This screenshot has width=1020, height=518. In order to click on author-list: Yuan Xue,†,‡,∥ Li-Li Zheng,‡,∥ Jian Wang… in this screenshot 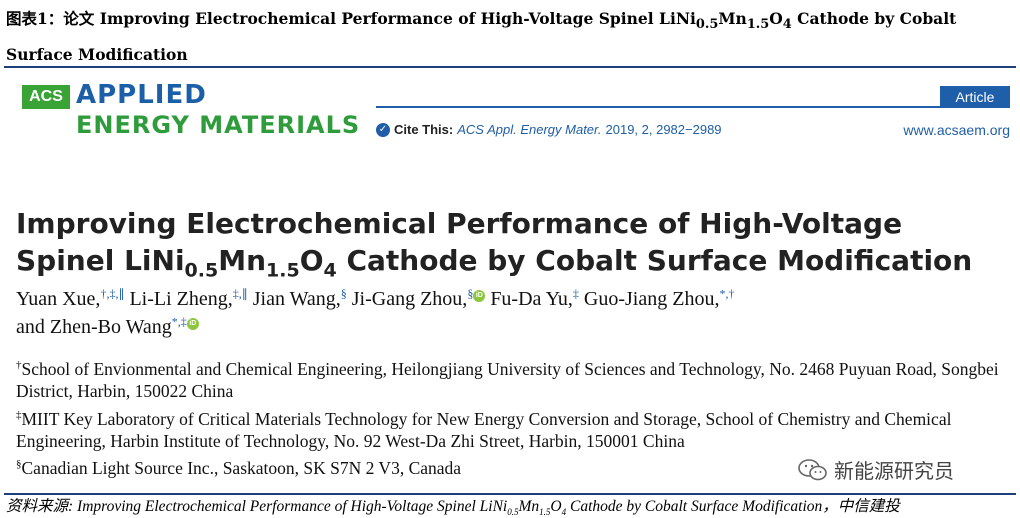, I will do `click(511, 313)`.